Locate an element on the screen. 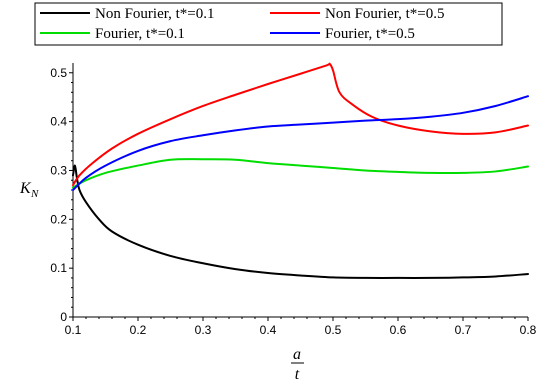  x-tick-label: 0.4 is located at coordinates (268, 330).